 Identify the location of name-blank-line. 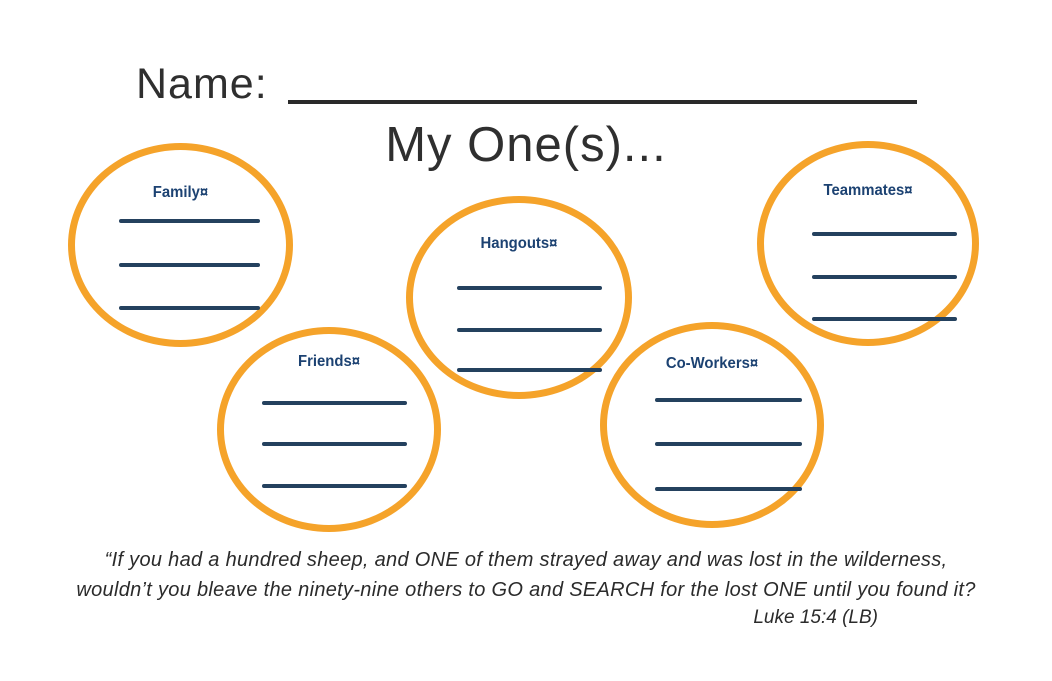
(602, 102).